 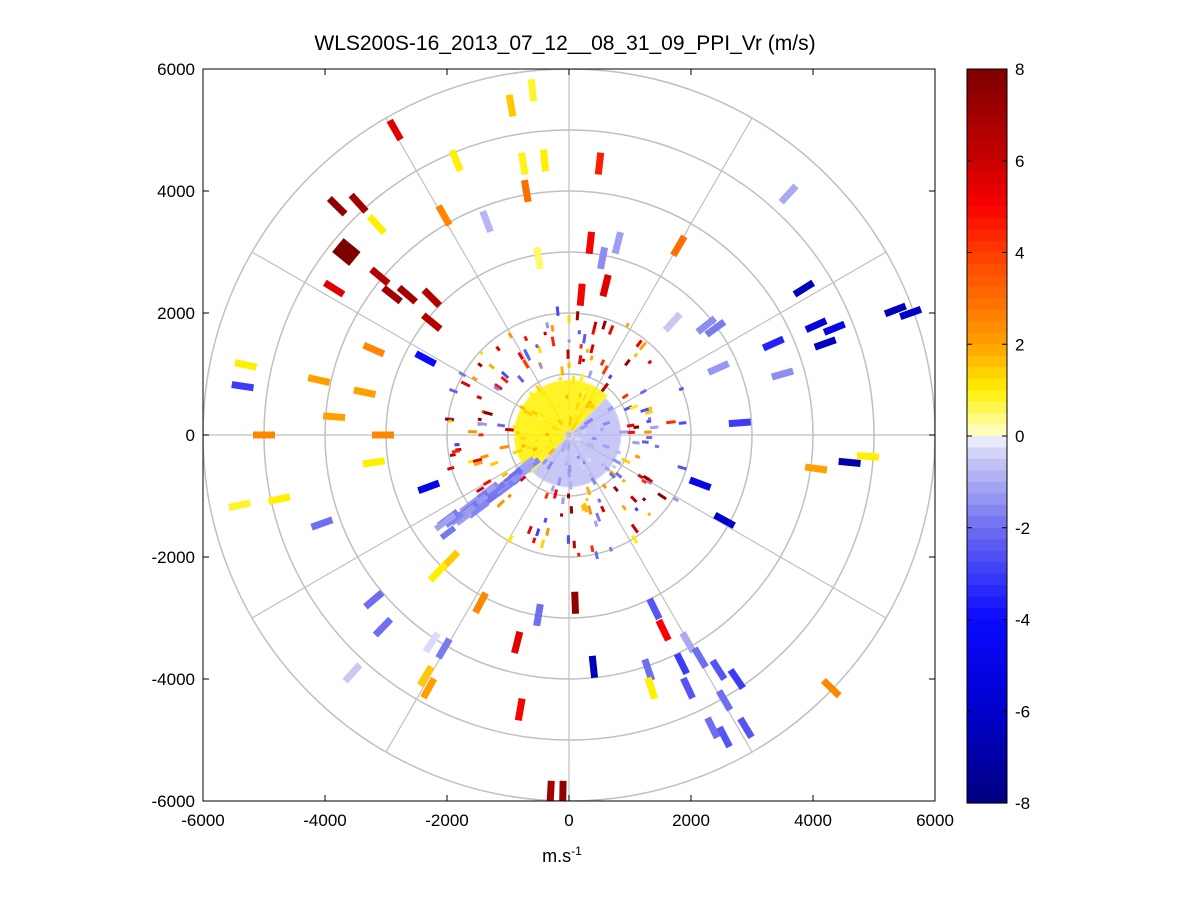 I want to click on y-tick-label: -2000, so click(x=173, y=557).